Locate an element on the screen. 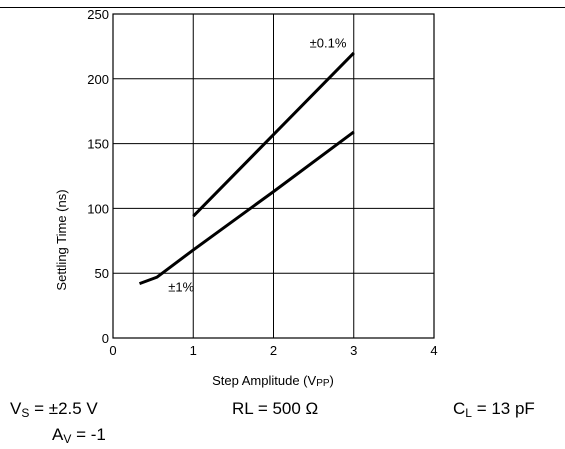 The width and height of the screenshot is (565, 449). annotation-label-0: ±0.1% is located at coordinates (328, 43).